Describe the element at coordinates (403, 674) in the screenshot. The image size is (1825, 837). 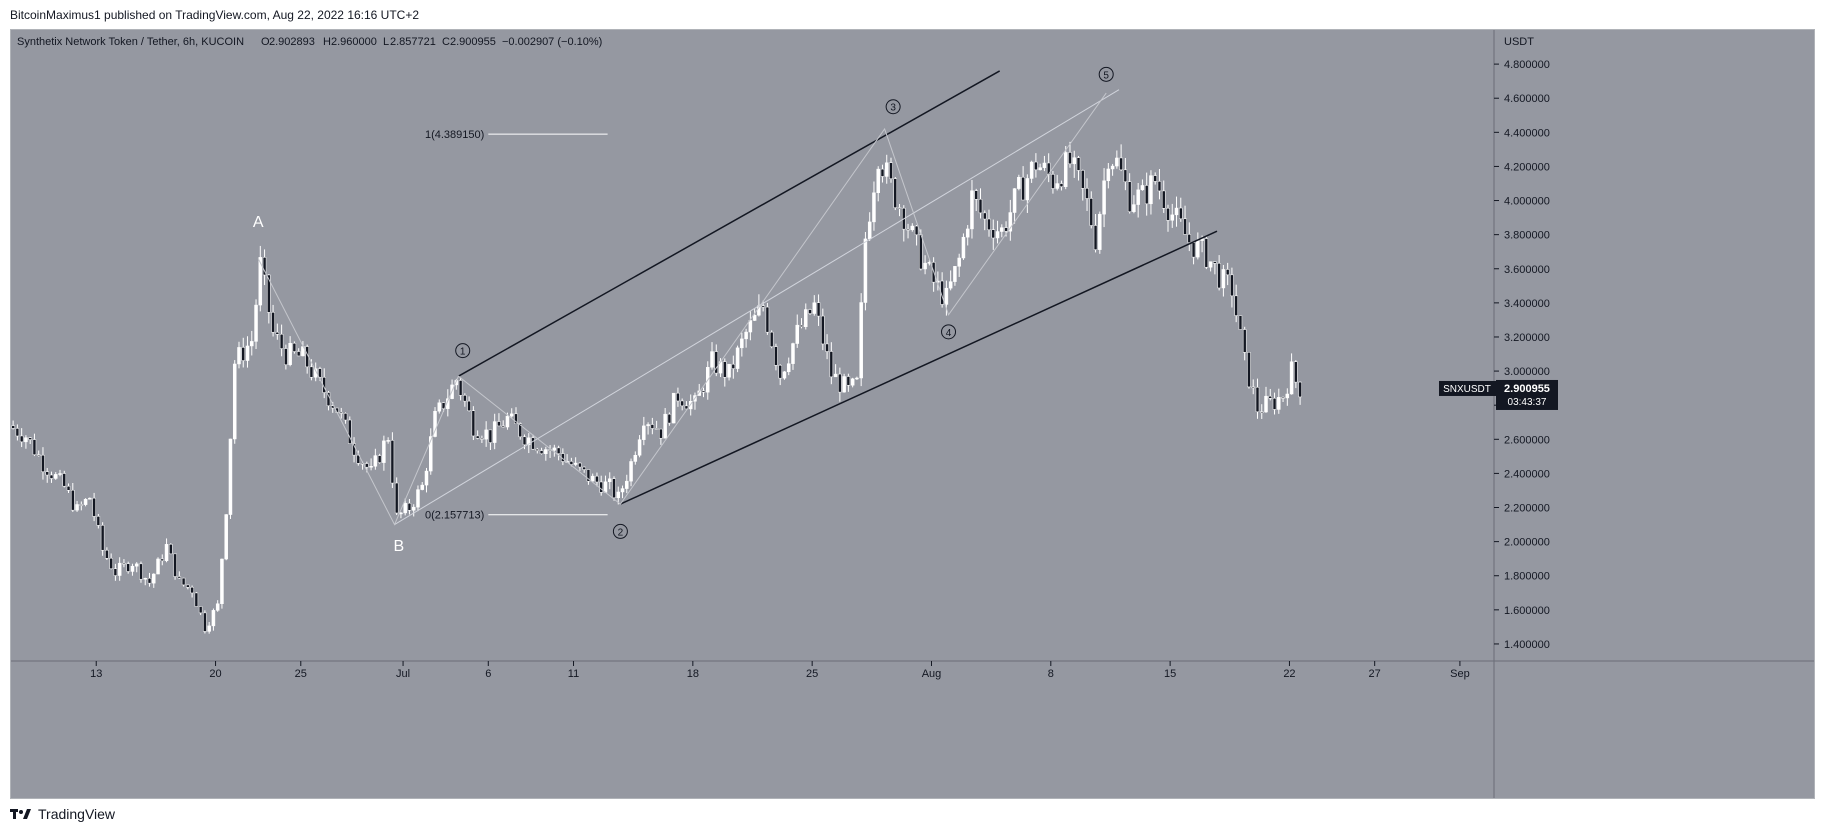
I see `x-tick-label: Jul` at that location.